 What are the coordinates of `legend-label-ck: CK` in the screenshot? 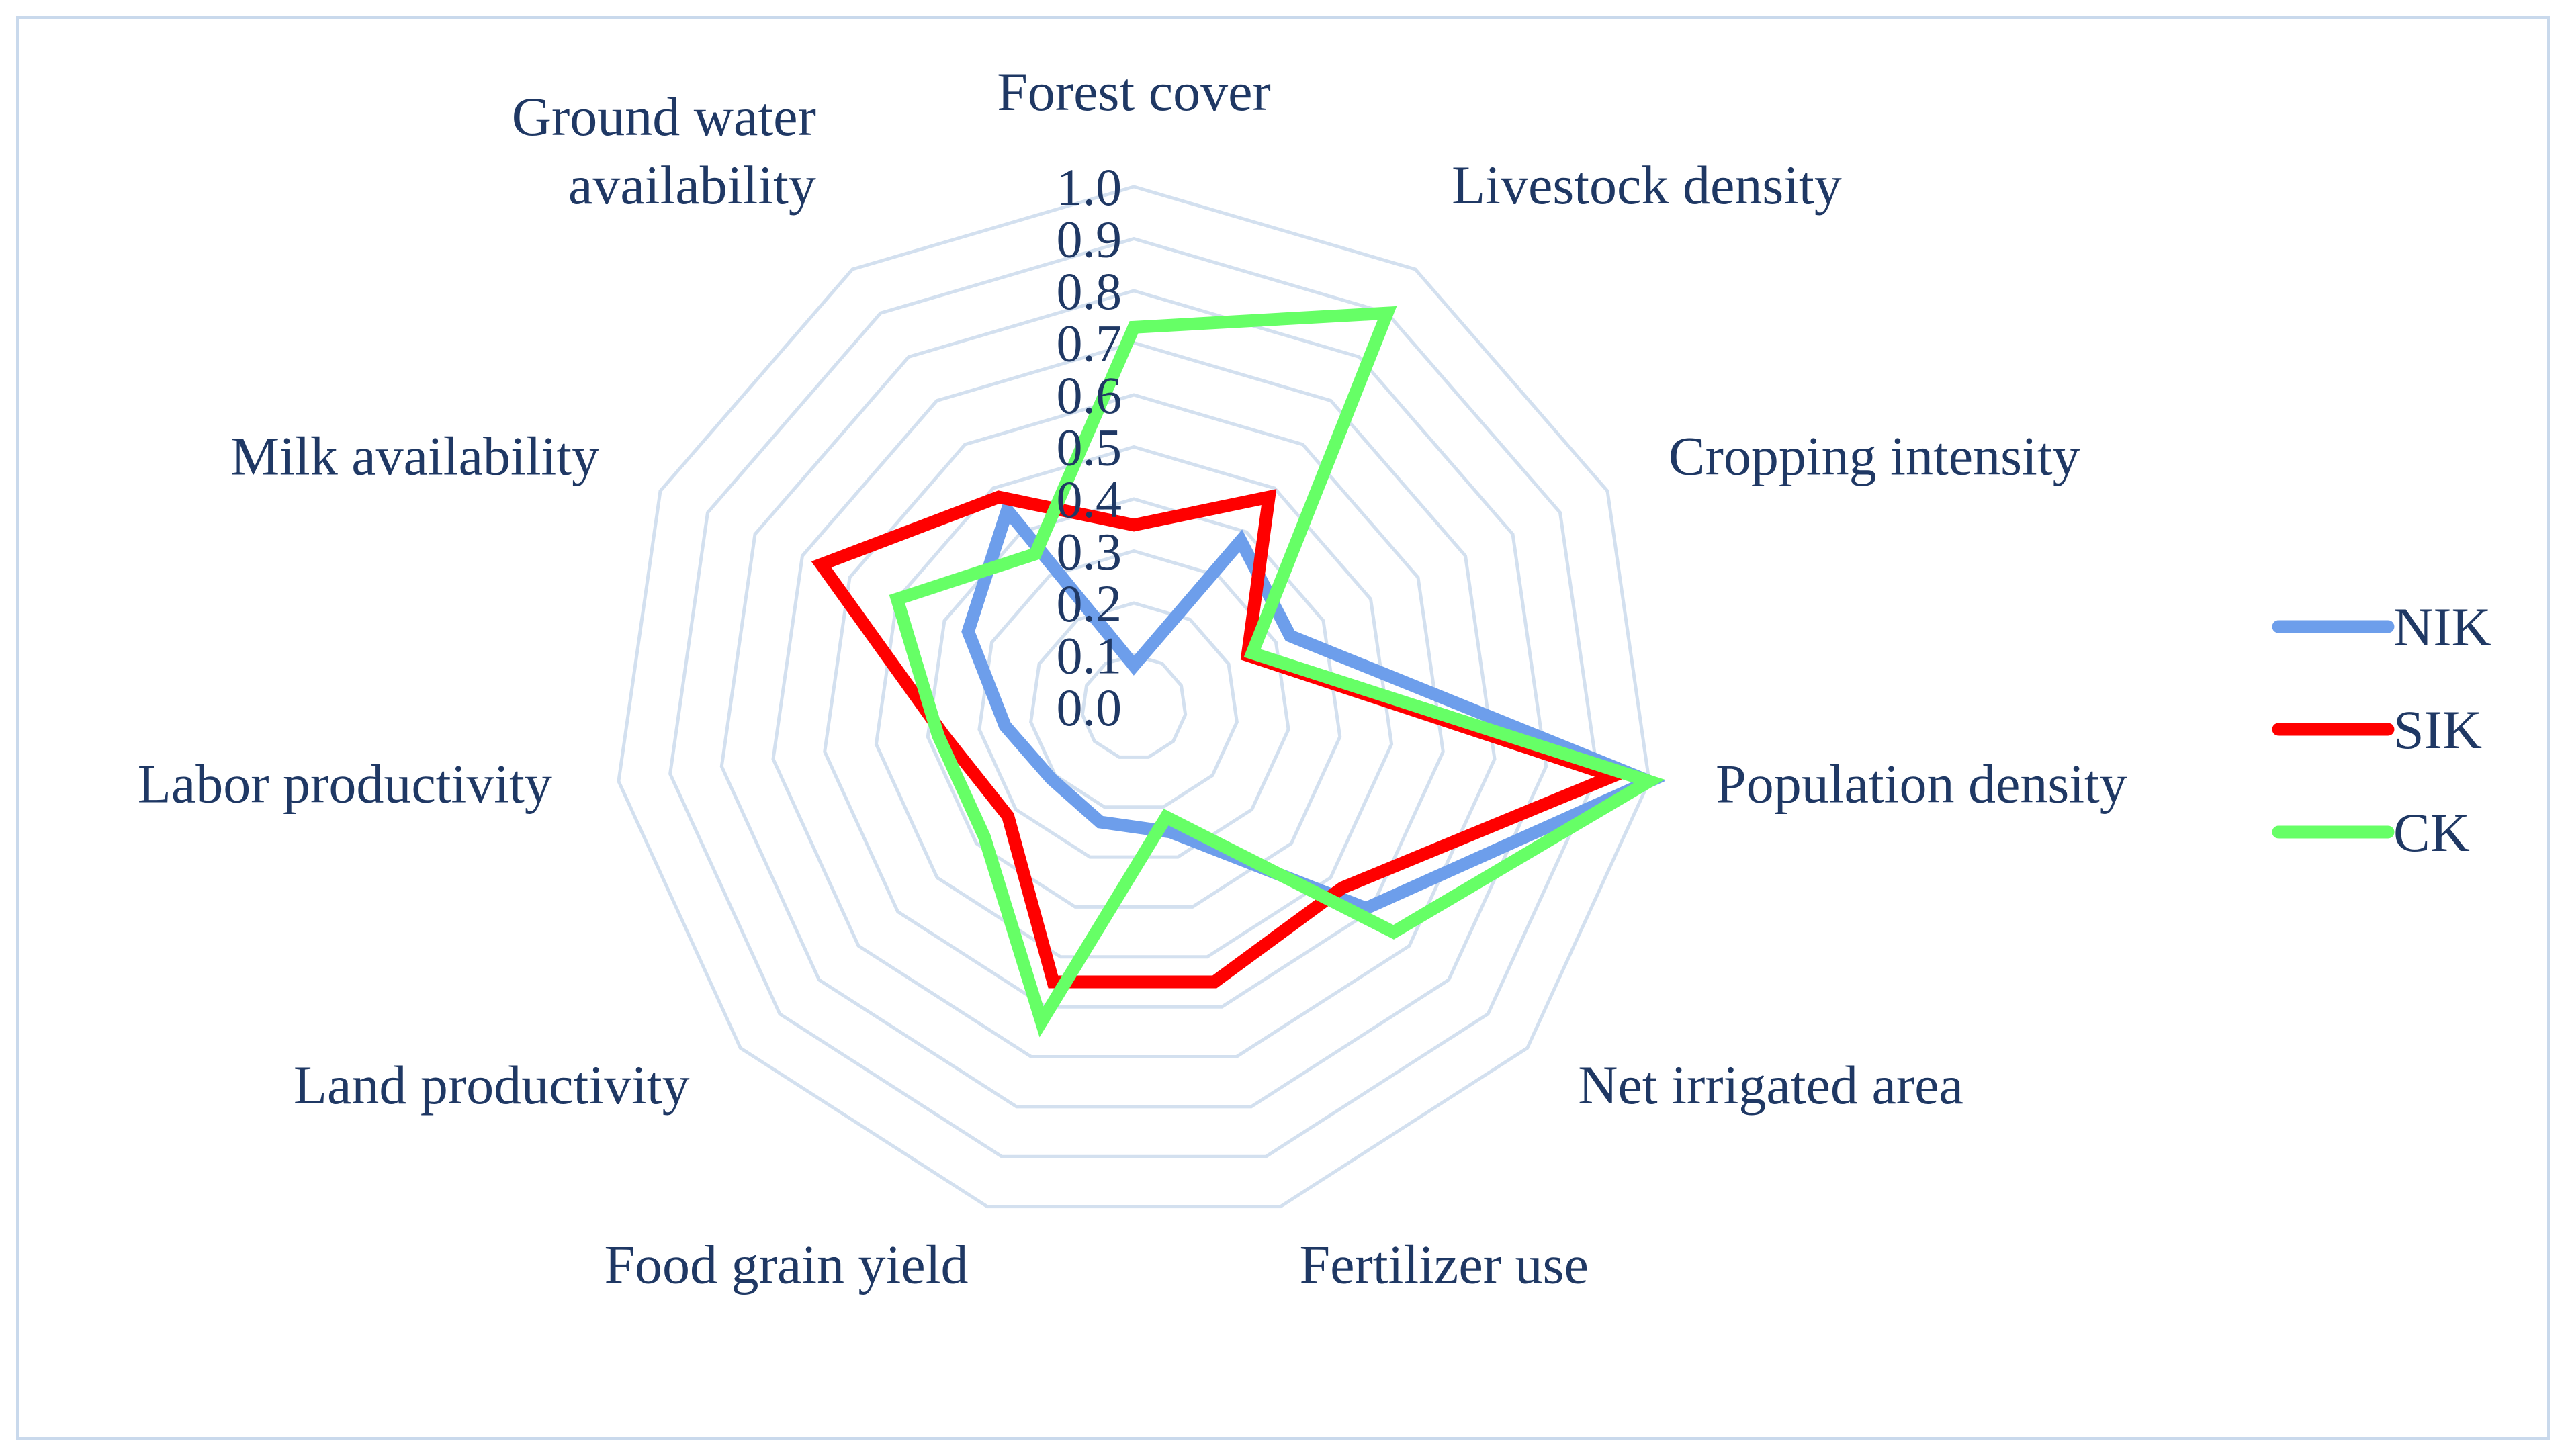 It's located at (2431, 833).